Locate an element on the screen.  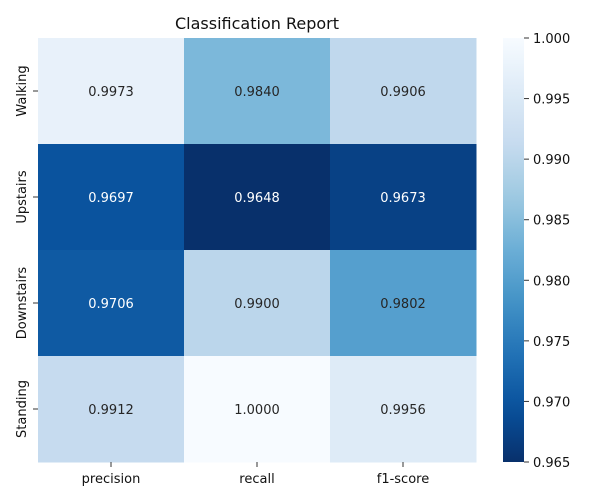
cell-value-label: 0.9912 is located at coordinates (111, 410).